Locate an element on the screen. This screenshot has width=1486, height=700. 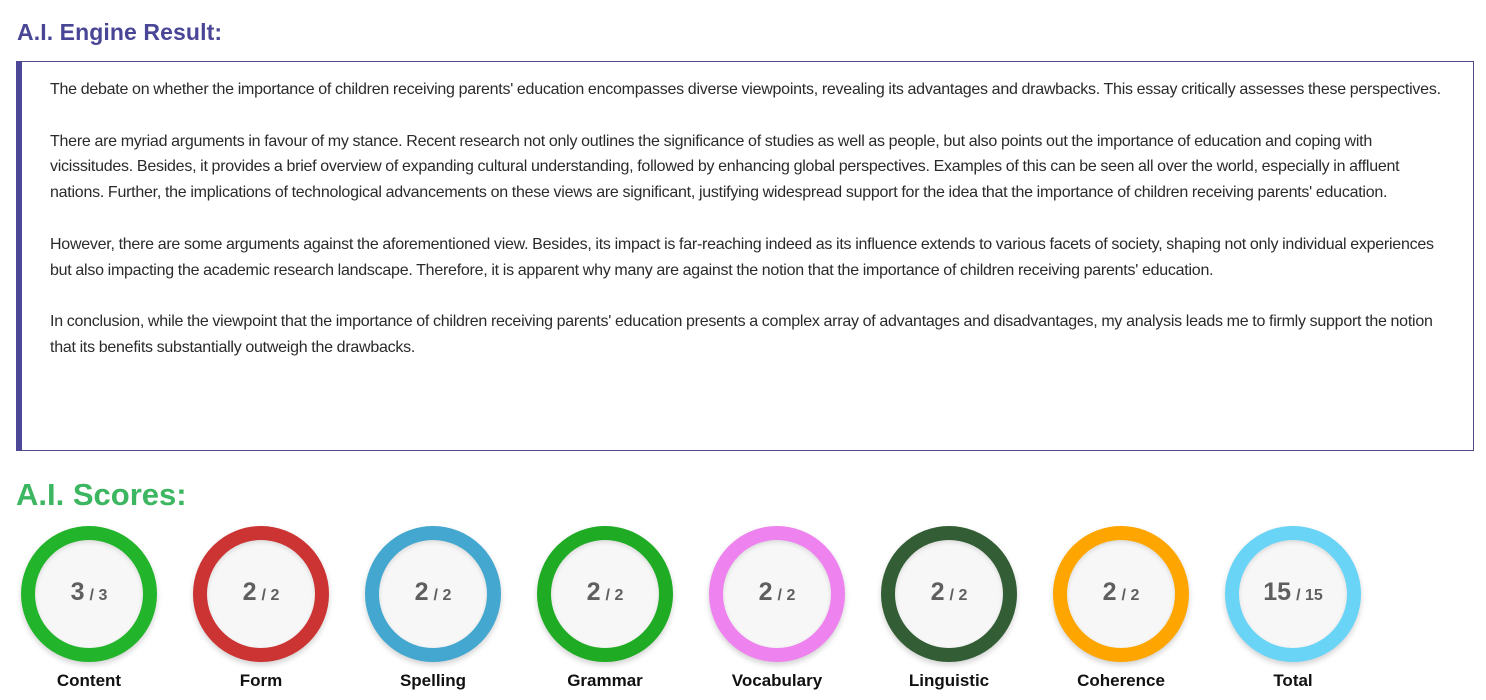
score-ring-linguistic: 2 / 2 is located at coordinates (949, 594).